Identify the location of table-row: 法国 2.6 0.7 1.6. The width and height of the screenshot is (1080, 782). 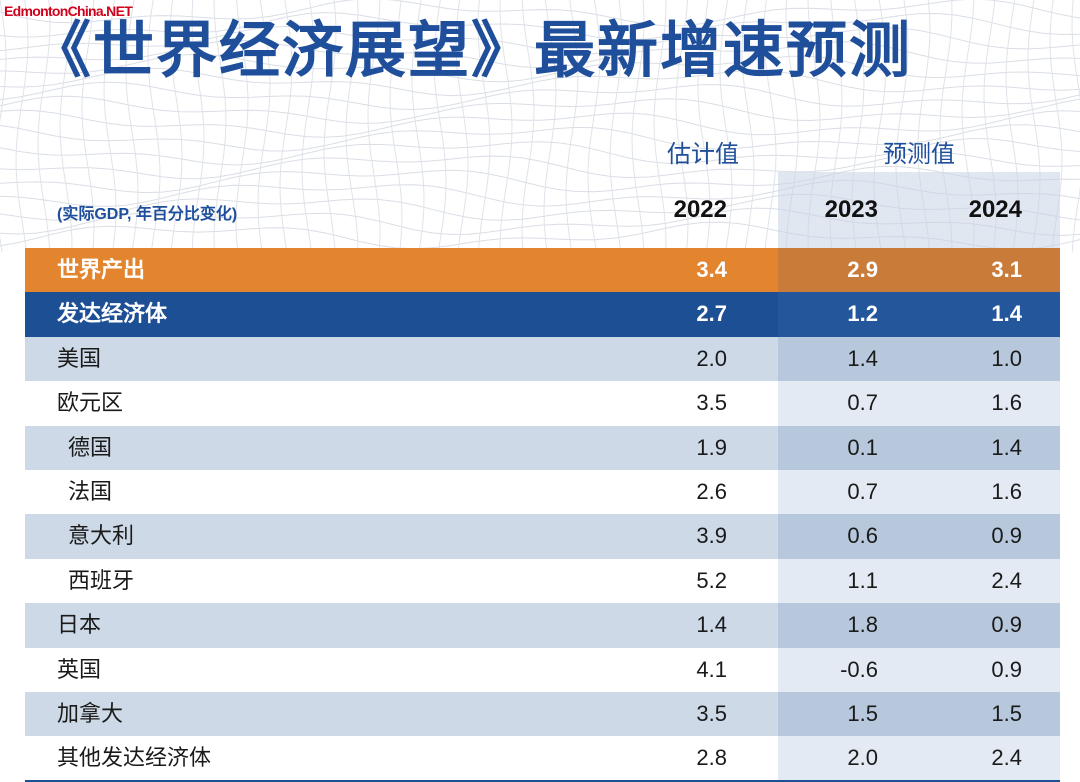
(542, 492).